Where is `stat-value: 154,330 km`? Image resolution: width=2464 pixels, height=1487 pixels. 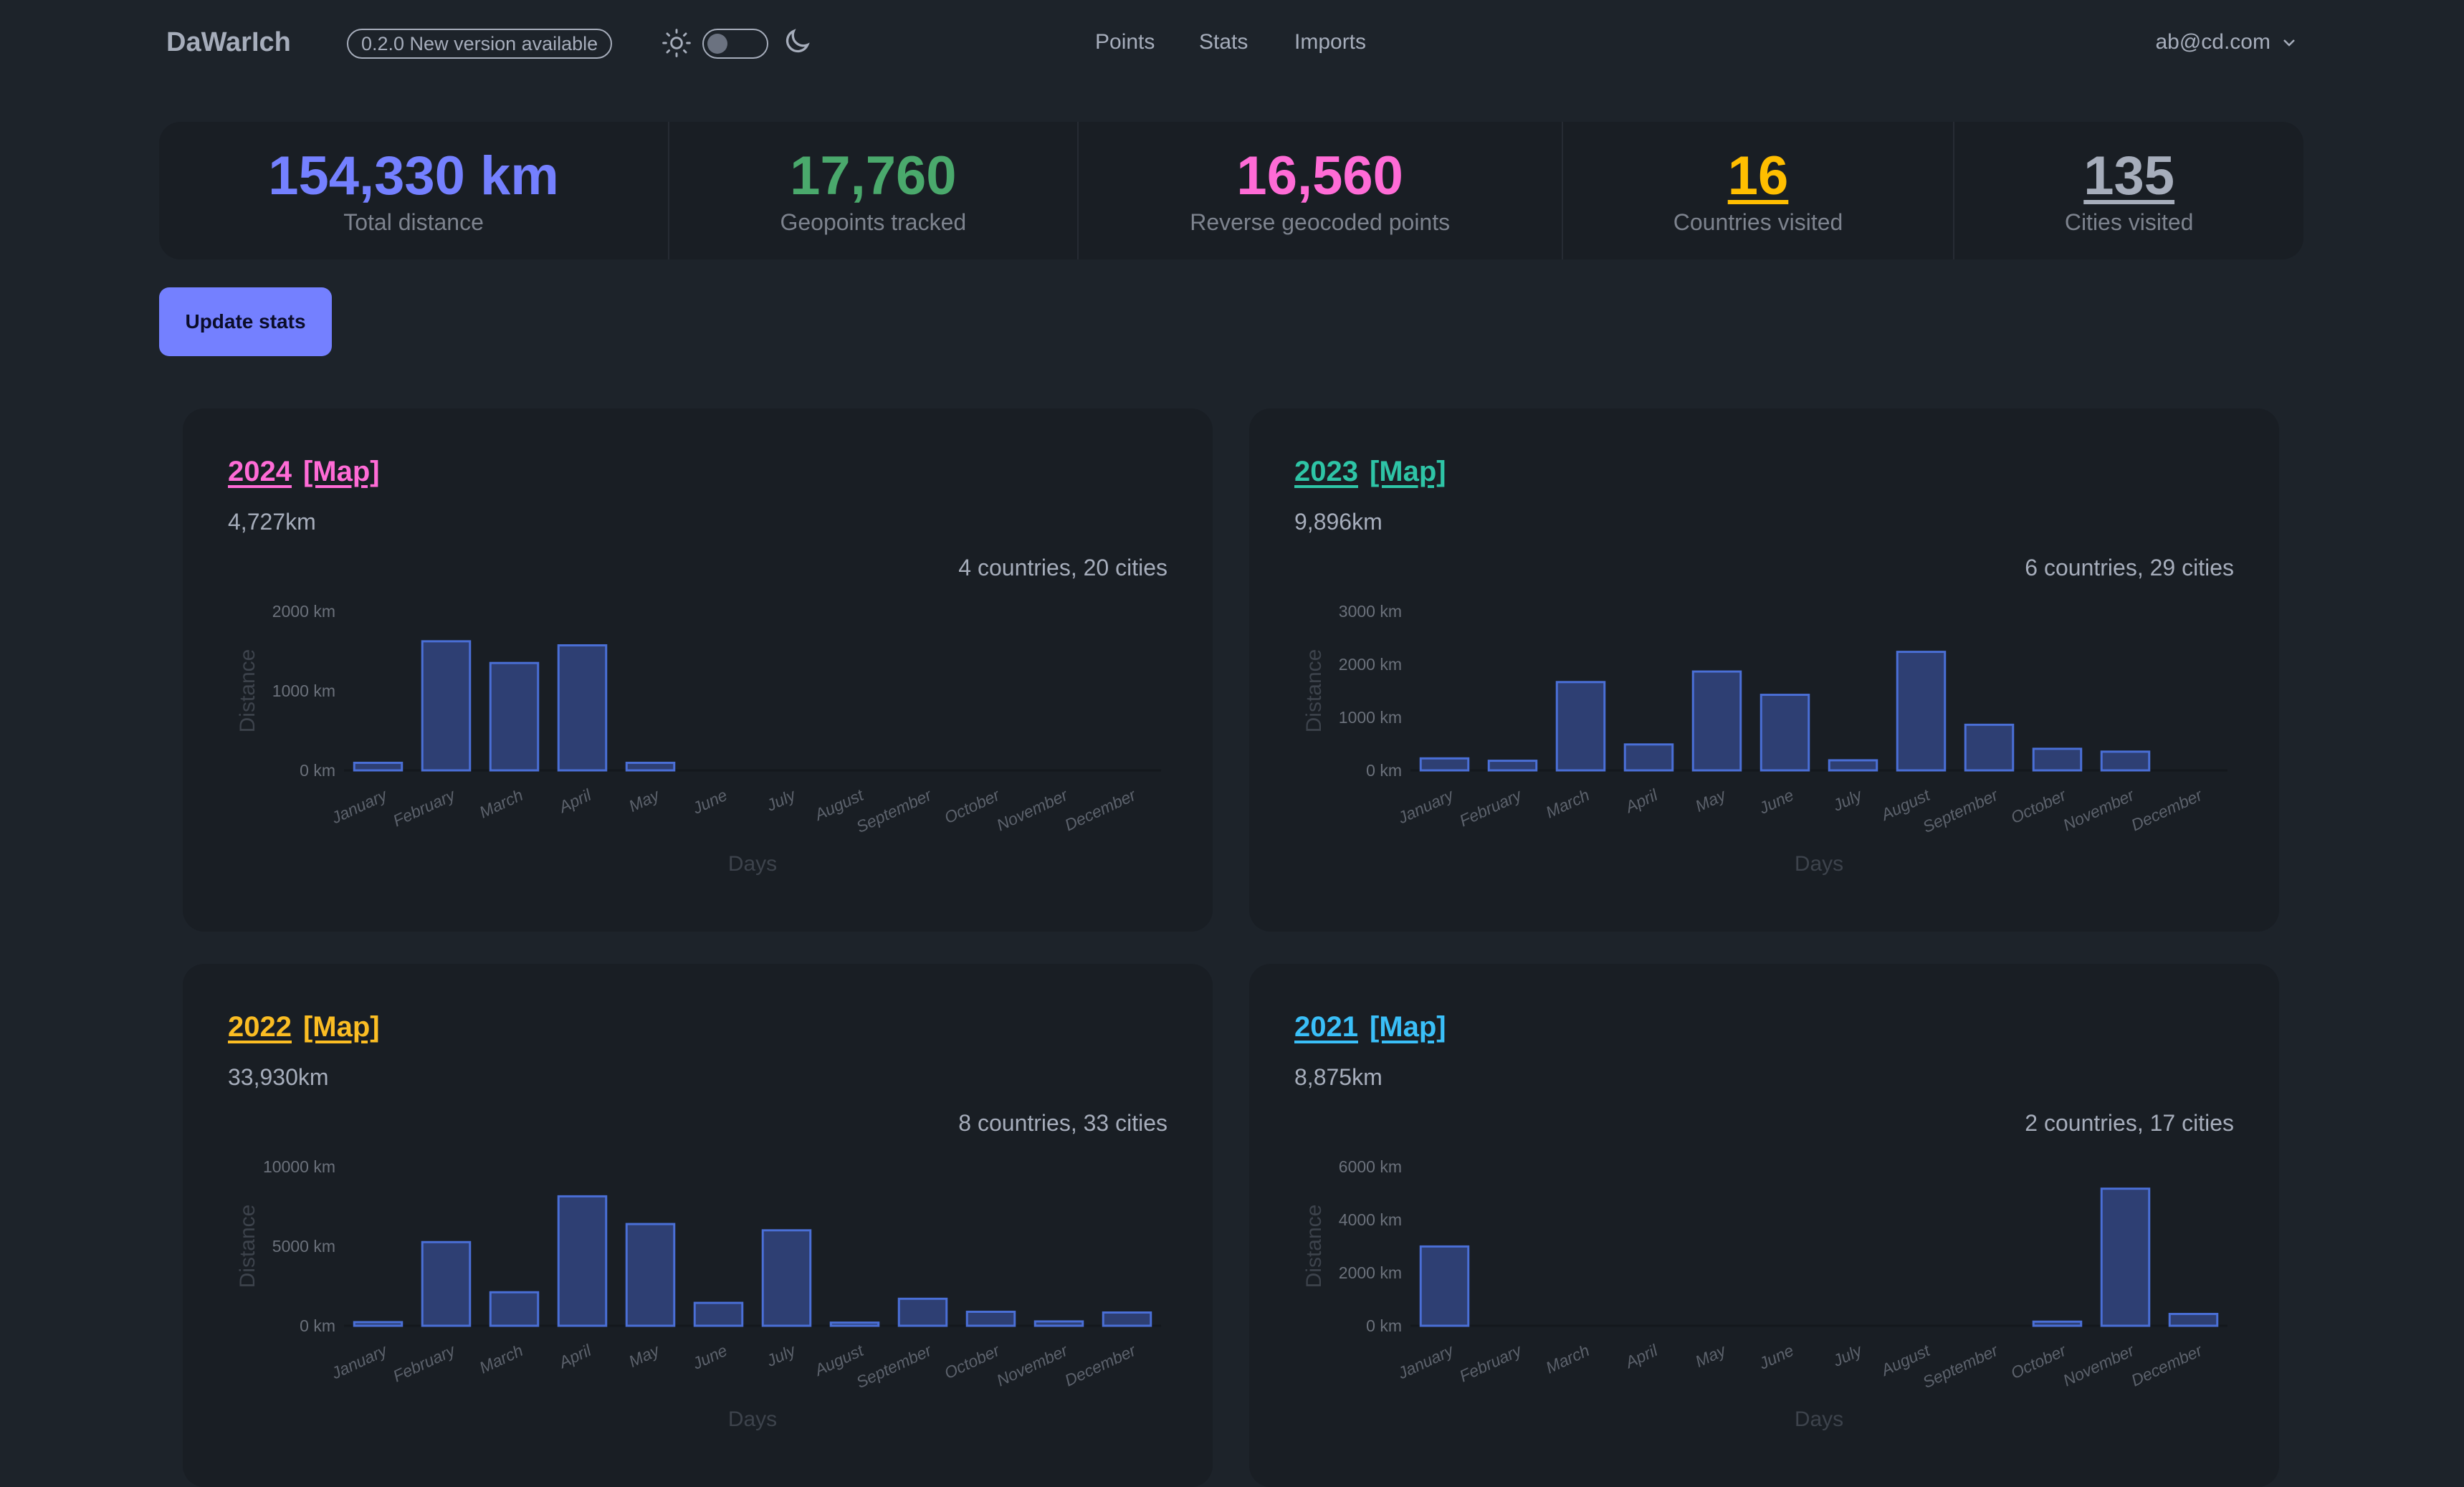 stat-value: 154,330 km is located at coordinates (414, 175).